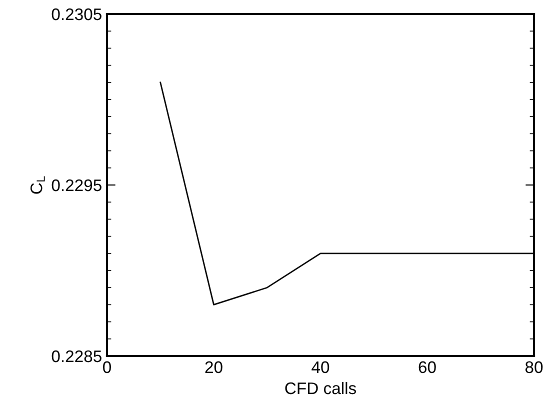 The height and width of the screenshot is (414, 545). What do you see at coordinates (107, 367) in the screenshot?
I see `x-tick-label: 0` at bounding box center [107, 367].